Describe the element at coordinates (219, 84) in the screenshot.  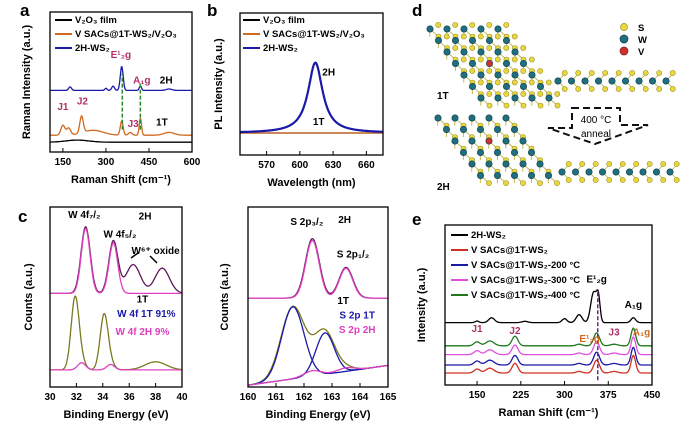
I see `y-axis-label: PL Intensity (a.u.)` at that location.